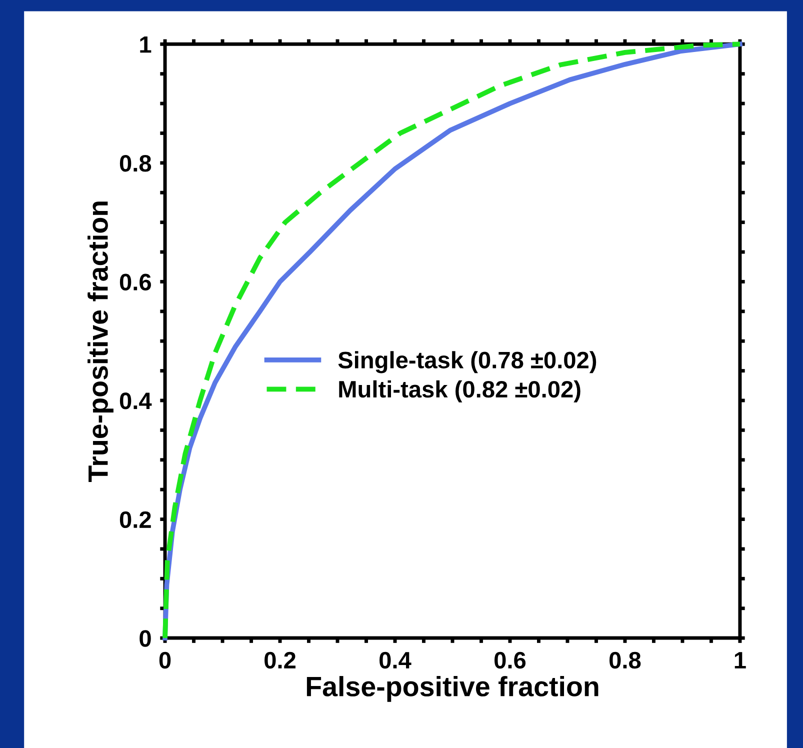 The width and height of the screenshot is (803, 748). I want to click on y-tick-label: 0.8, so click(136, 163).